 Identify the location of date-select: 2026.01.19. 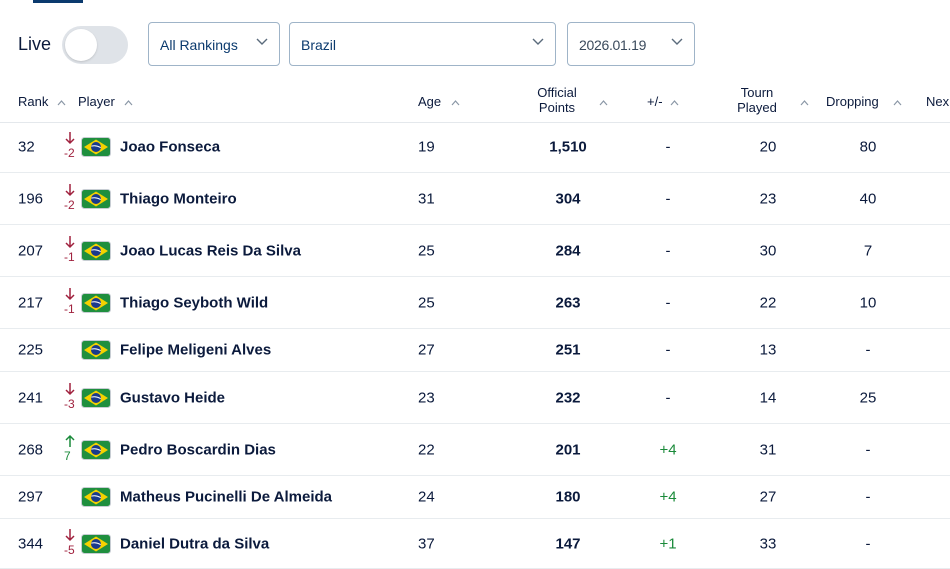
(631, 44).